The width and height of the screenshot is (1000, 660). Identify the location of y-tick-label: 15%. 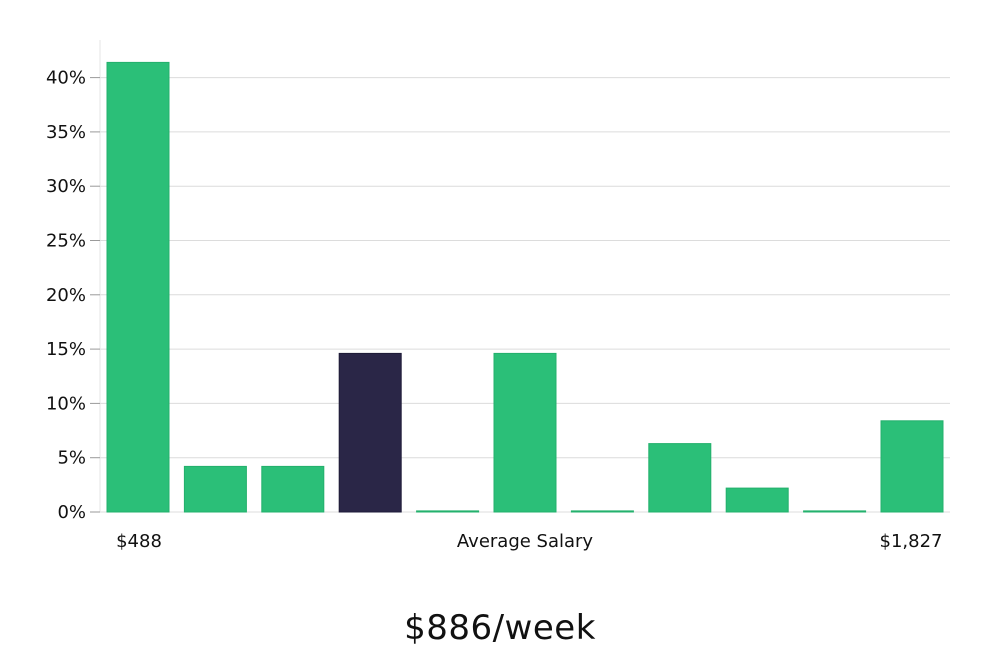
(66, 349).